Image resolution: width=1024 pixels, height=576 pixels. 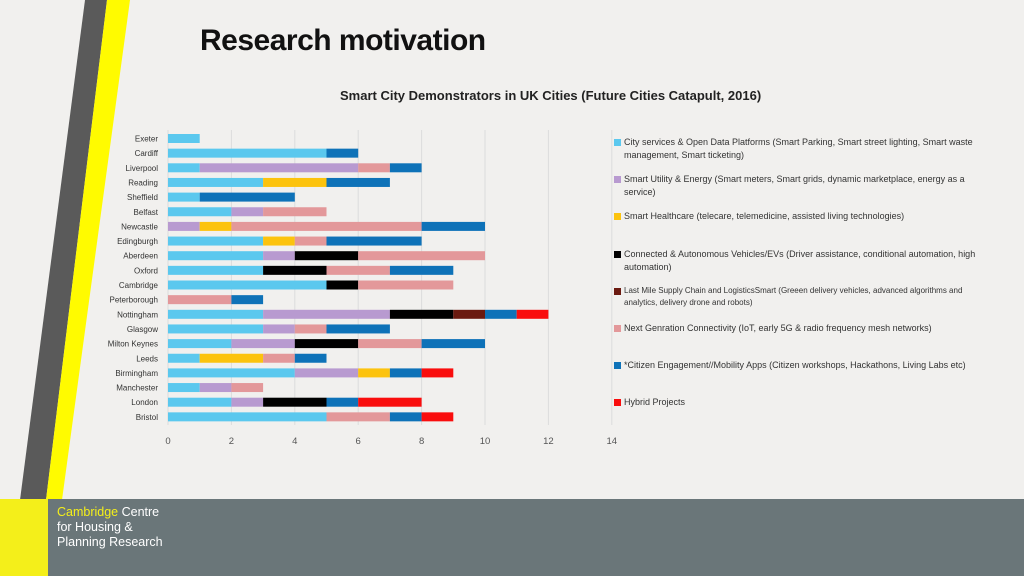 I want to click on logo-accent-text: Cambridge, so click(x=88, y=512).